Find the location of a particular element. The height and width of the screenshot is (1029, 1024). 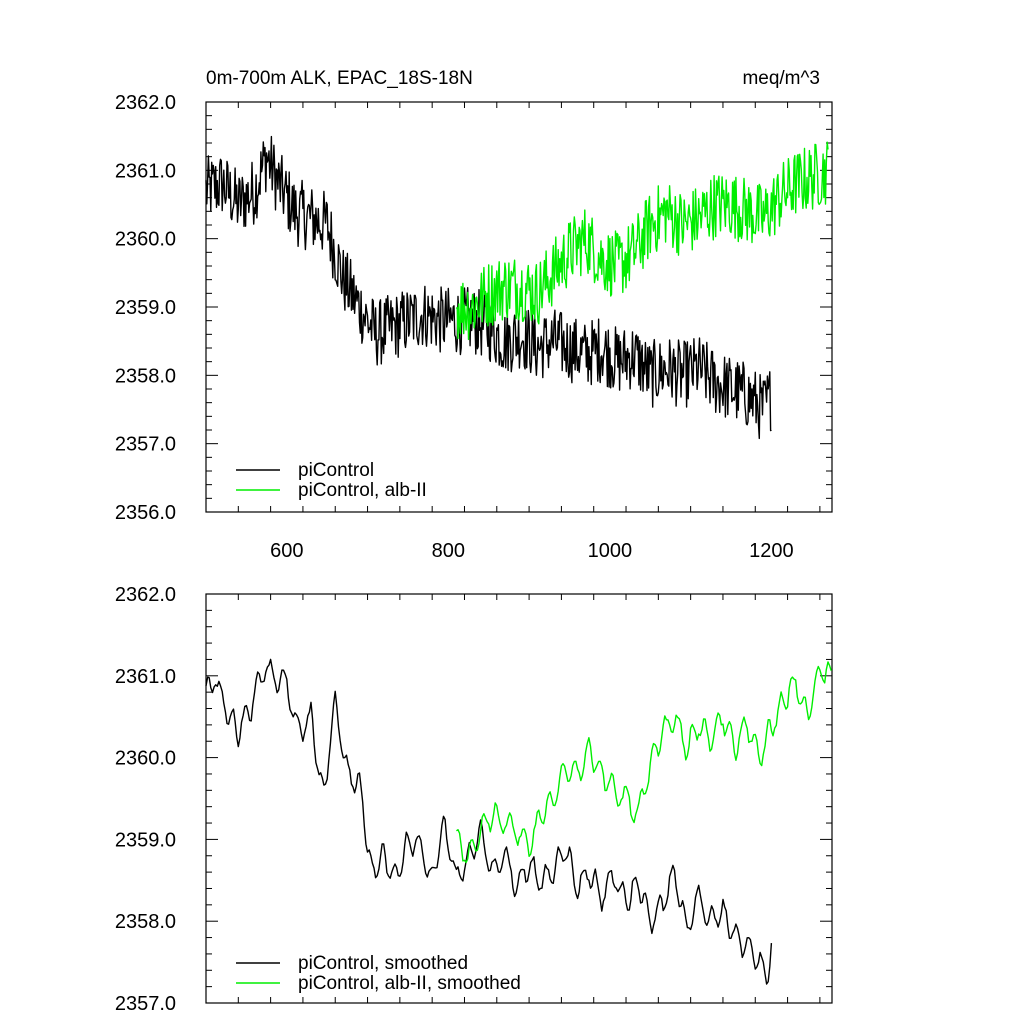

chart-title: 0m-700m ALK, EPAC_18S-18N is located at coordinates (339, 78).